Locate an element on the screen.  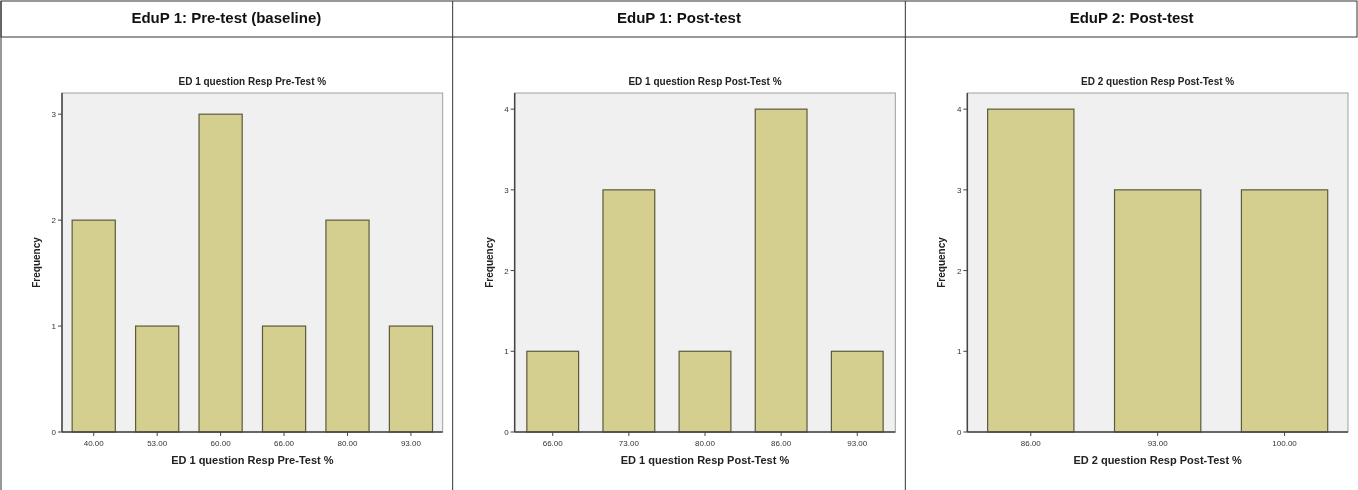
x-tick-label: 53.00 is located at coordinates (157, 443).